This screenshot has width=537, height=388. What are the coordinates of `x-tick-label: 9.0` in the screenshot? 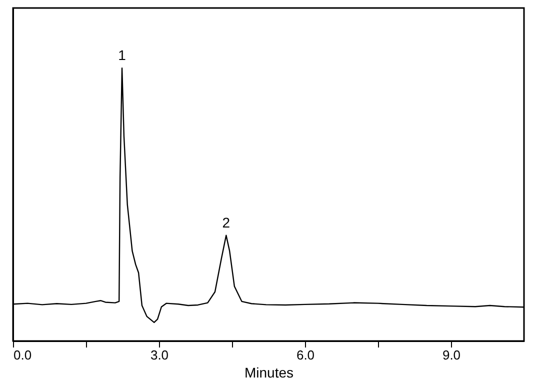 It's located at (451, 355).